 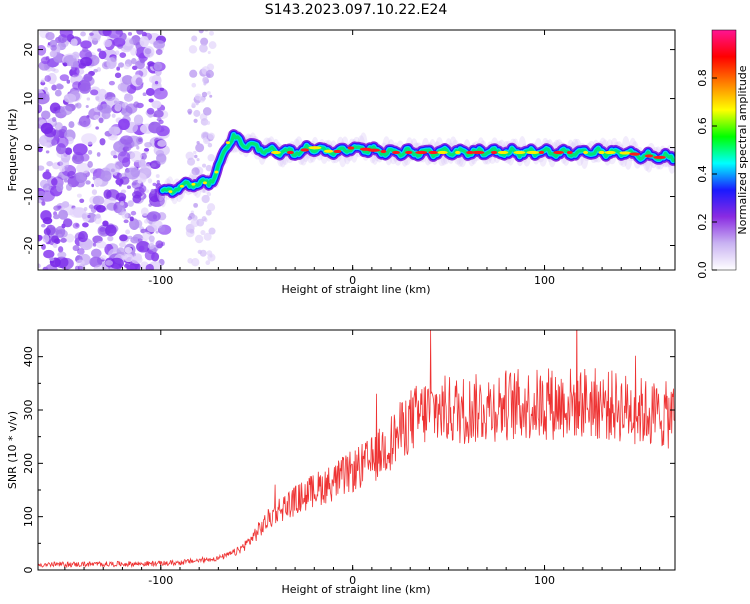 I want to click on y-tick-label: 100, so click(x=28, y=516).